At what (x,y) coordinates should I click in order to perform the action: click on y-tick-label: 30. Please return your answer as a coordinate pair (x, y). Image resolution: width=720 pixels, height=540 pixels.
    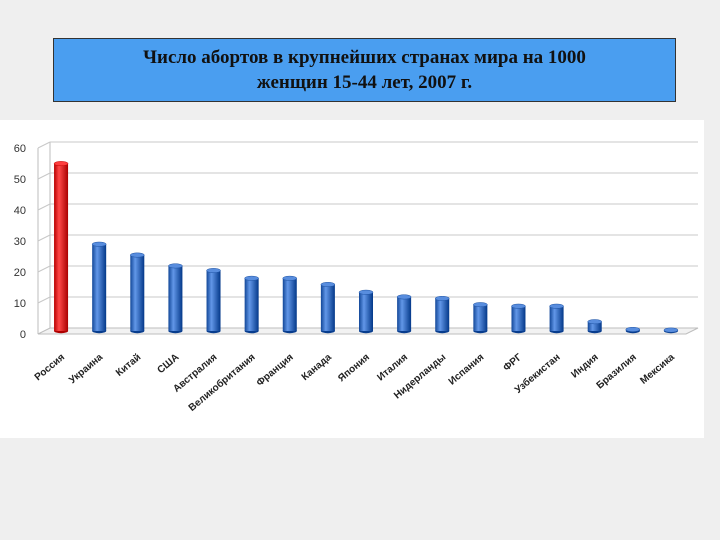
    Looking at the image, I should click on (20, 242).